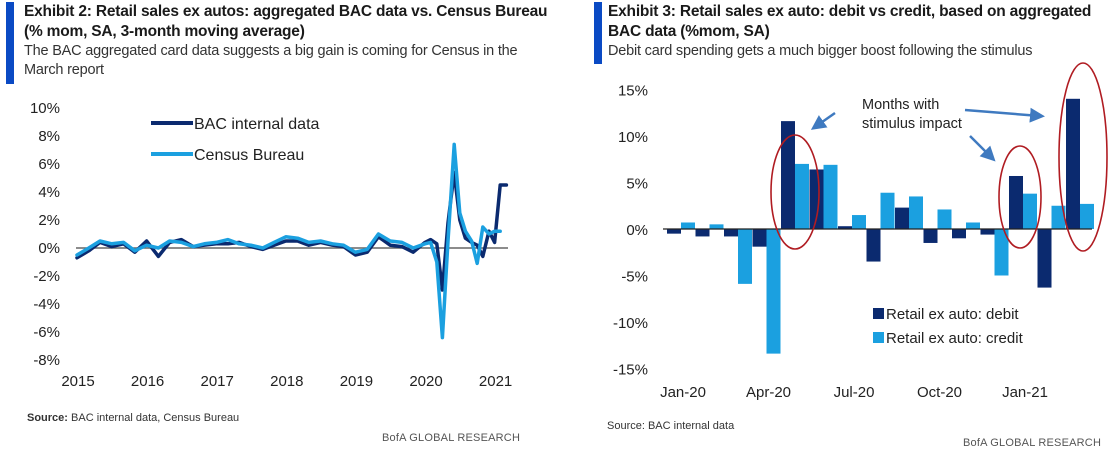 This screenshot has width=1118, height=470. Describe the element at coordinates (46, 360) in the screenshot. I see `y-tick-label: -8%` at that location.